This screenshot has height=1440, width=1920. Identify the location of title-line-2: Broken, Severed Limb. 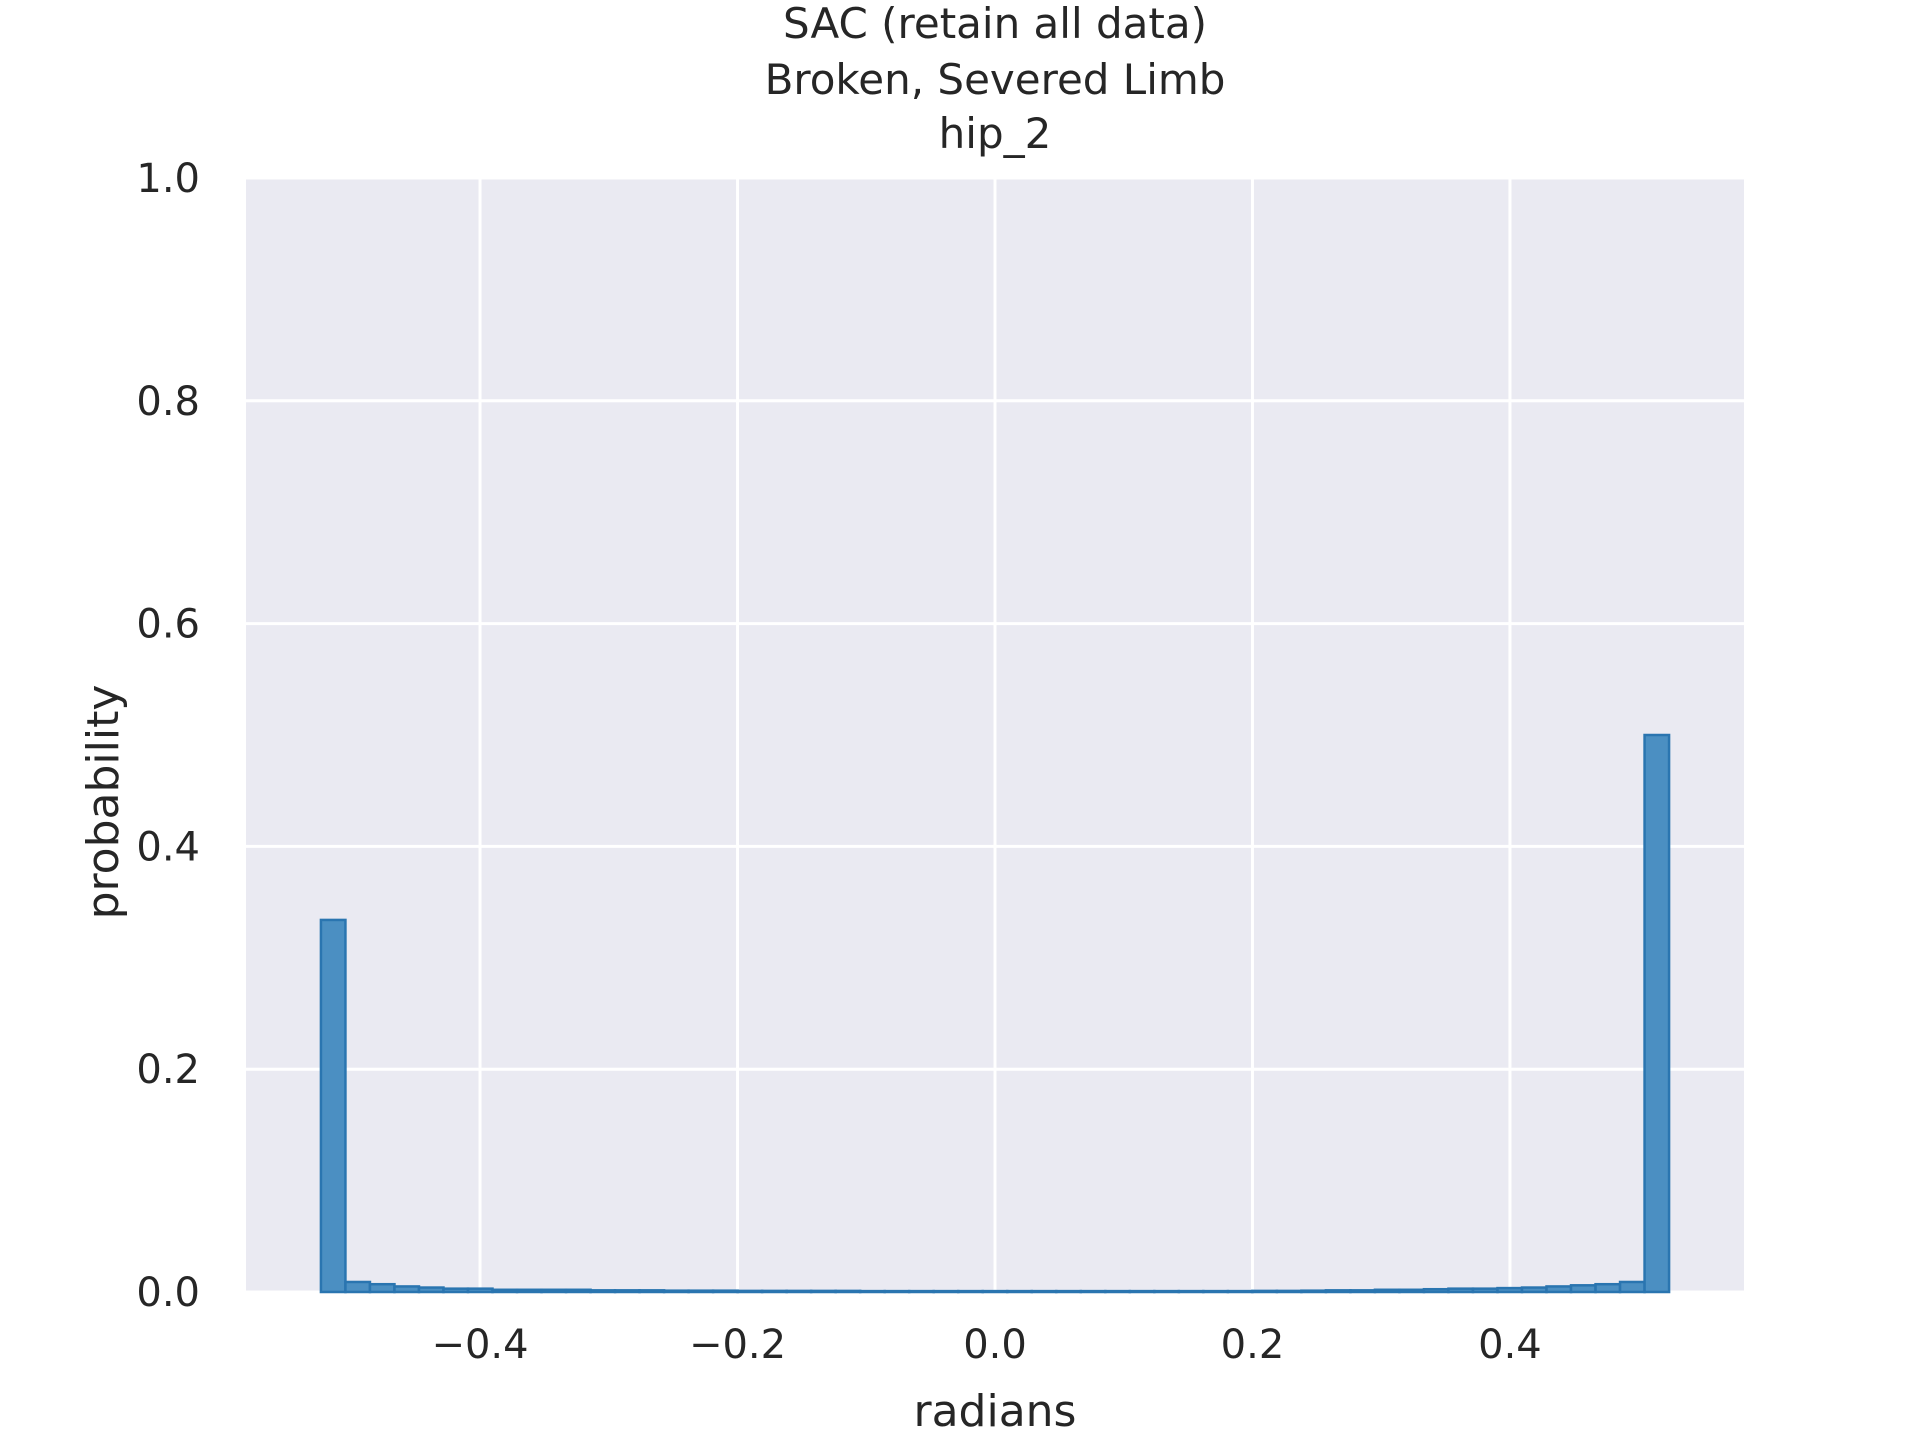
(995, 79).